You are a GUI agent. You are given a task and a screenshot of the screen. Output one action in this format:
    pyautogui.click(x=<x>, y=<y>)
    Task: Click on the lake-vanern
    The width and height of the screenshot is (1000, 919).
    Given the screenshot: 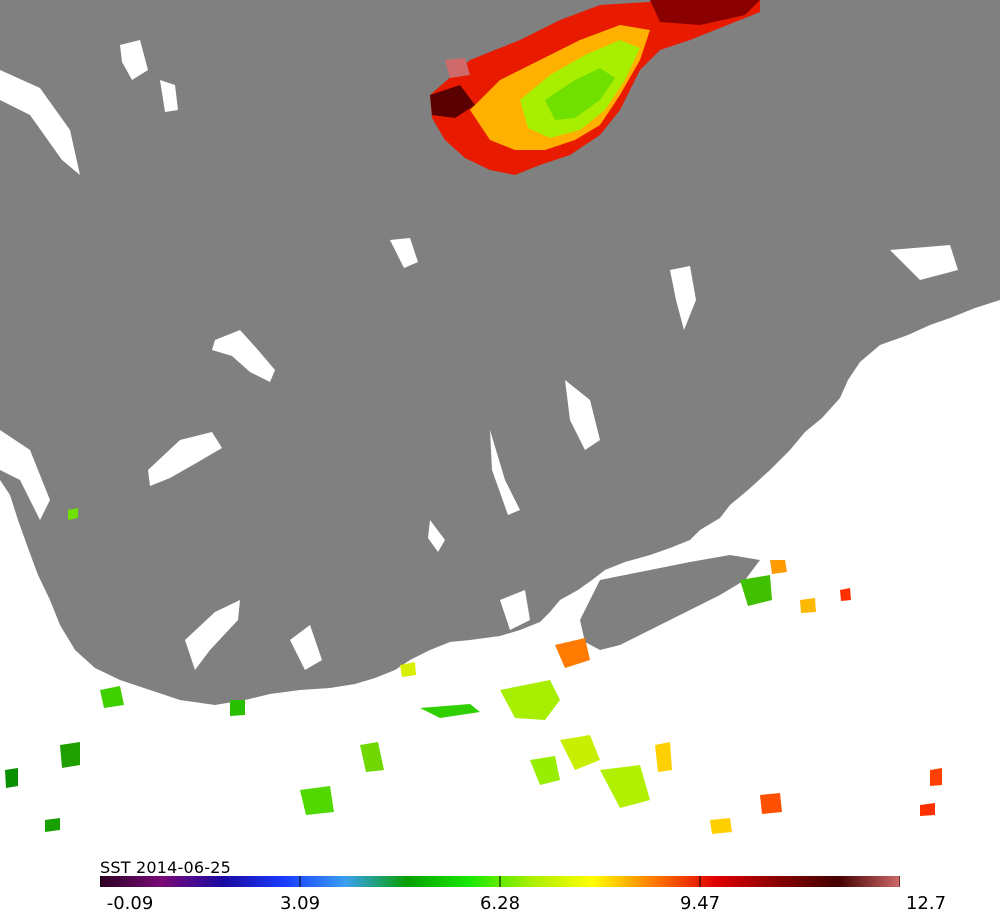 What is the action you would take?
    pyautogui.click(x=185, y=459)
    